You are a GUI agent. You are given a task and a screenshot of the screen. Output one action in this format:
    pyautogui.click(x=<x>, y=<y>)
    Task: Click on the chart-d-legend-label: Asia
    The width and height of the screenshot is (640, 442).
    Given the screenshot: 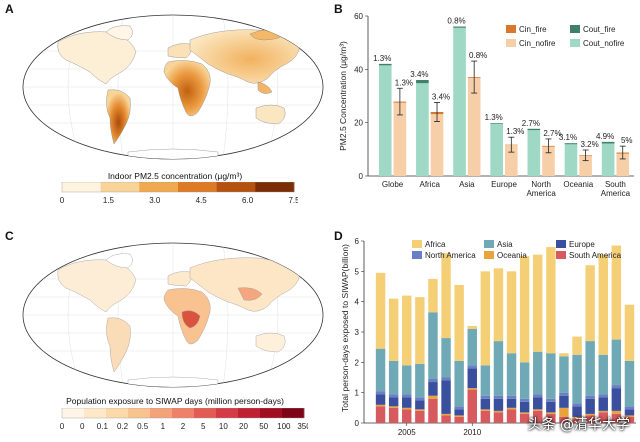 What is the action you would take?
    pyautogui.click(x=505, y=244)
    